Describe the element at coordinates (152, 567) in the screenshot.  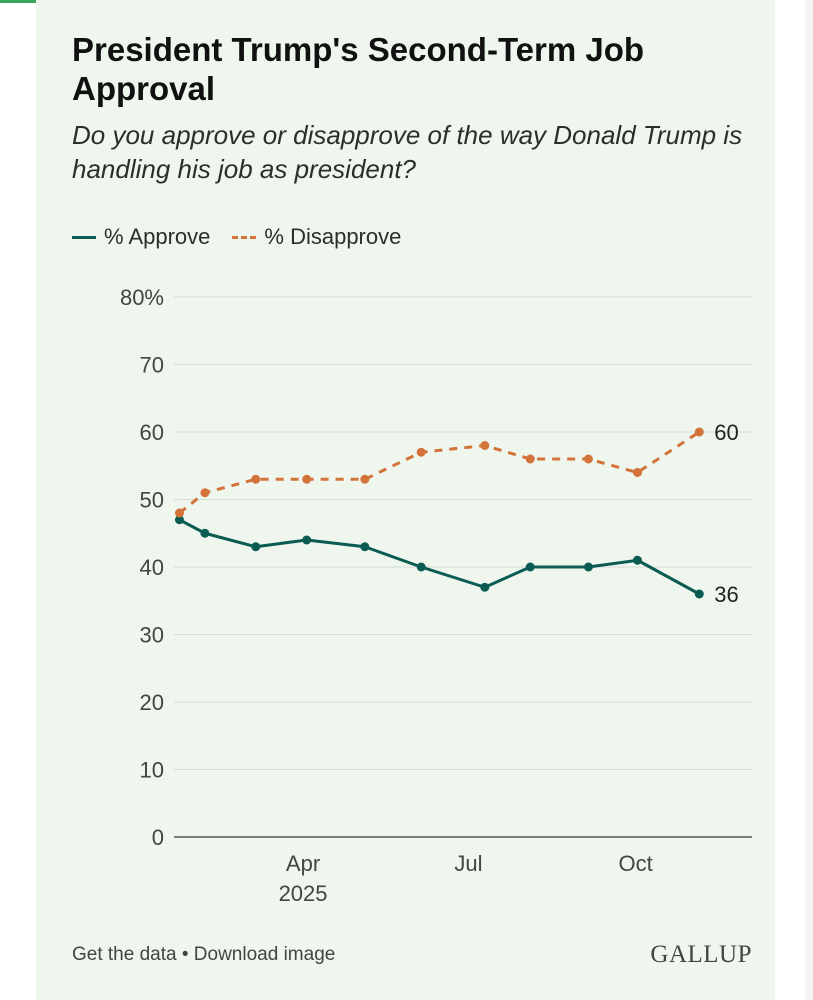
I see `y-tick-label: 40` at that location.